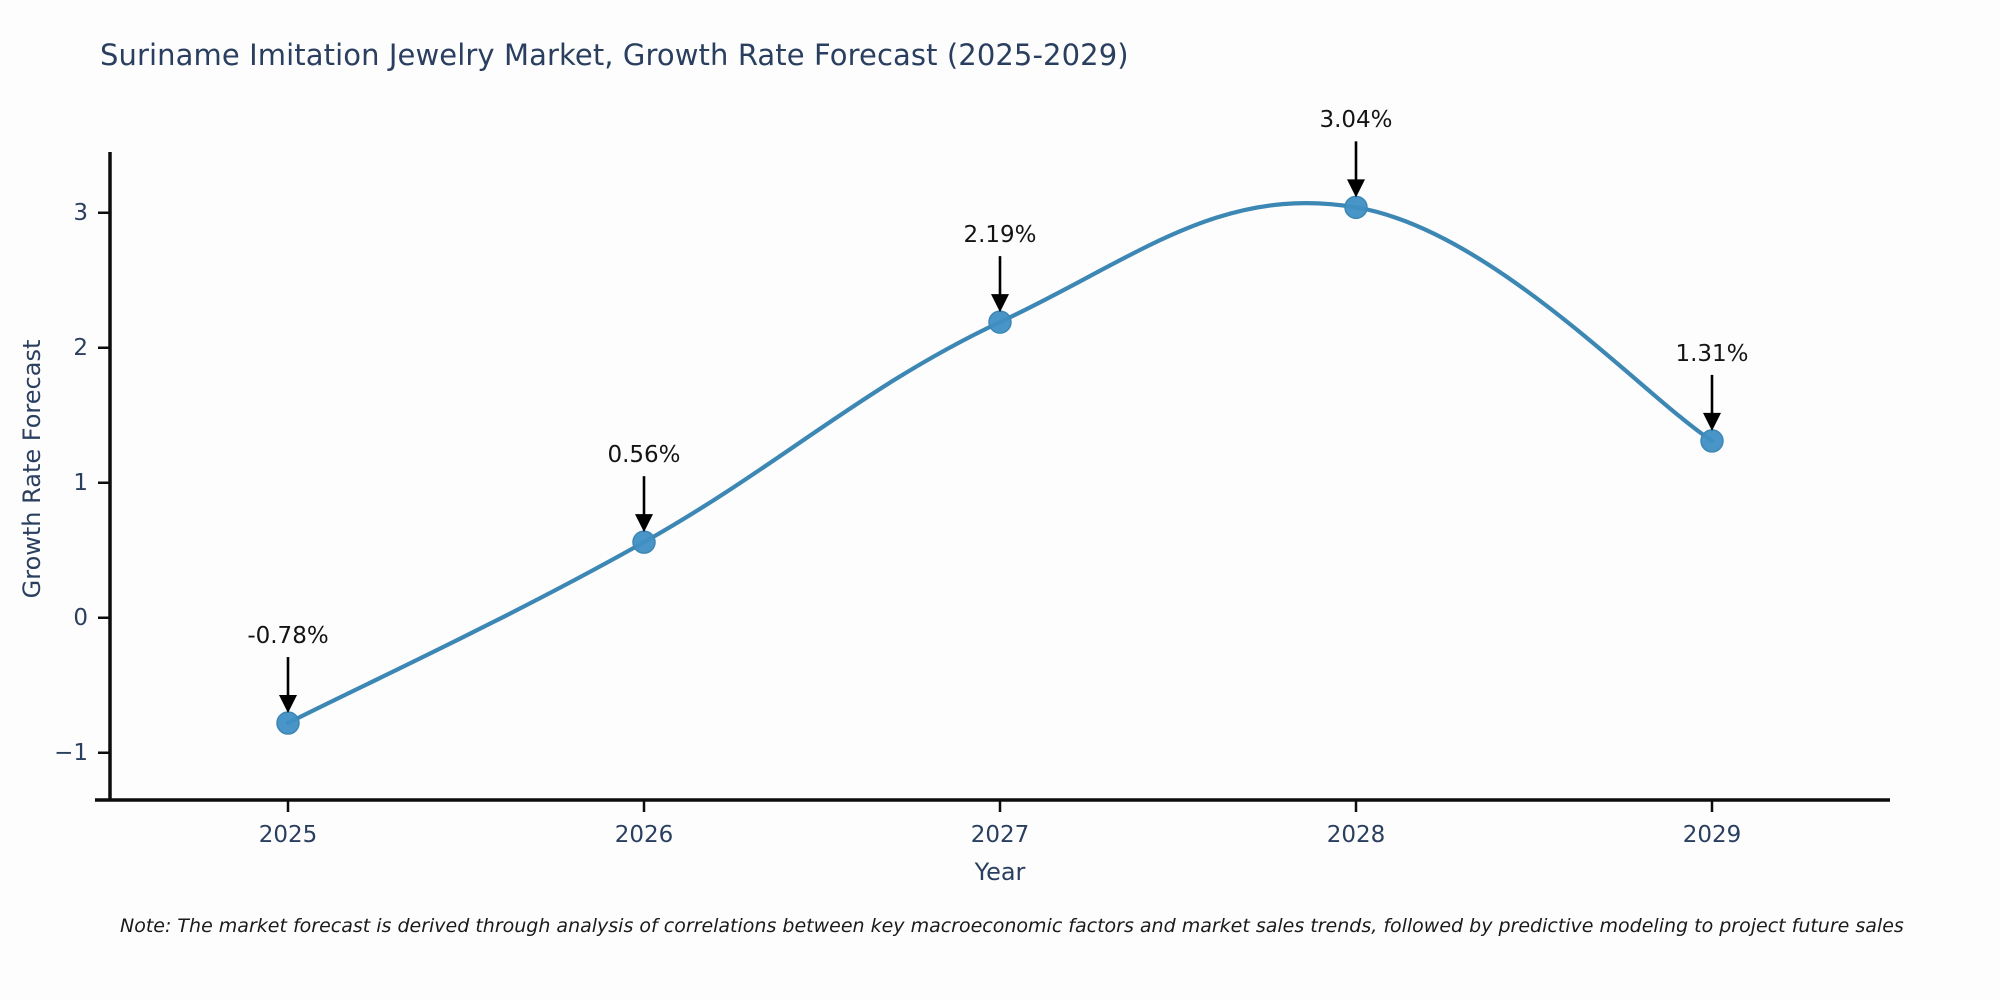 This screenshot has height=1000, width=2000. I want to click on data-point-label: 0.56%, so click(644, 455).